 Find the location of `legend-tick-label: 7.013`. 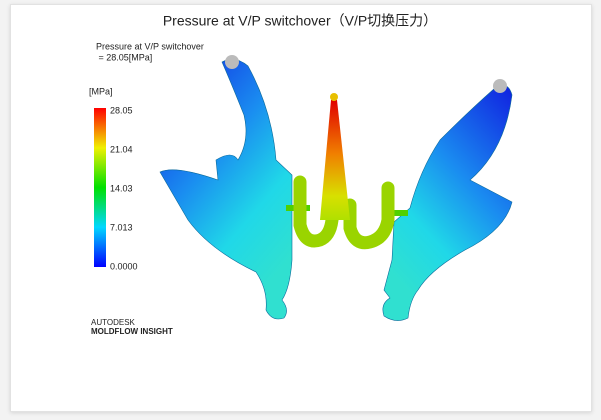

legend-tick-label: 7.013 is located at coordinates (121, 227).